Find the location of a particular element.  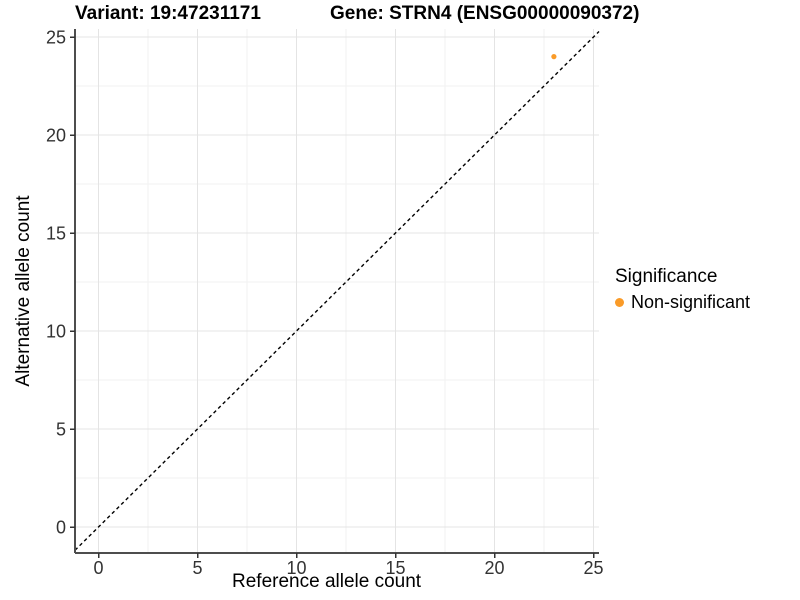

legend-item-non-significant: Non-significant is located at coordinates (705, 302).